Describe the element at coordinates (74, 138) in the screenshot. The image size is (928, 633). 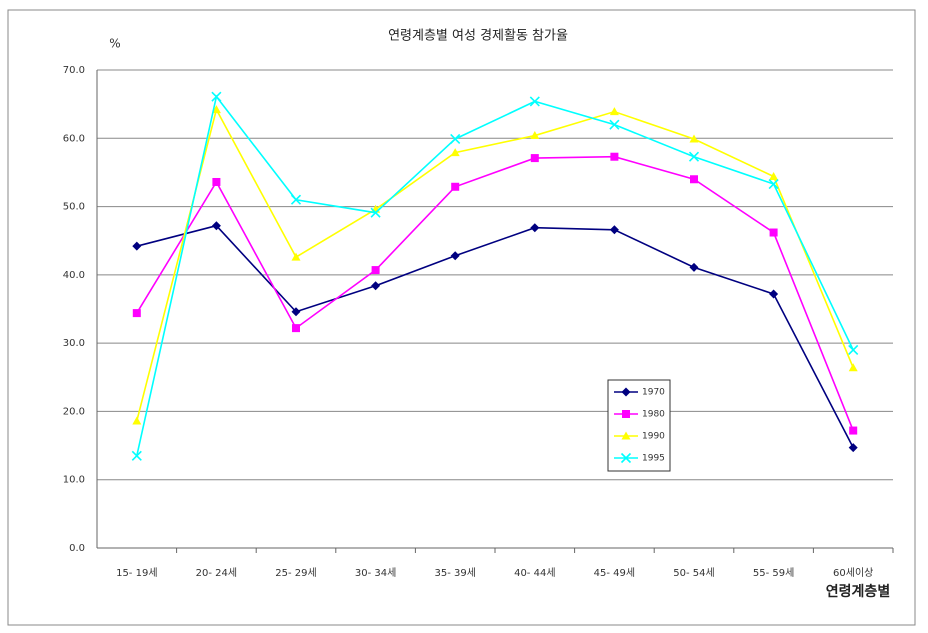
I see `y-tick-label: 60.0` at that location.